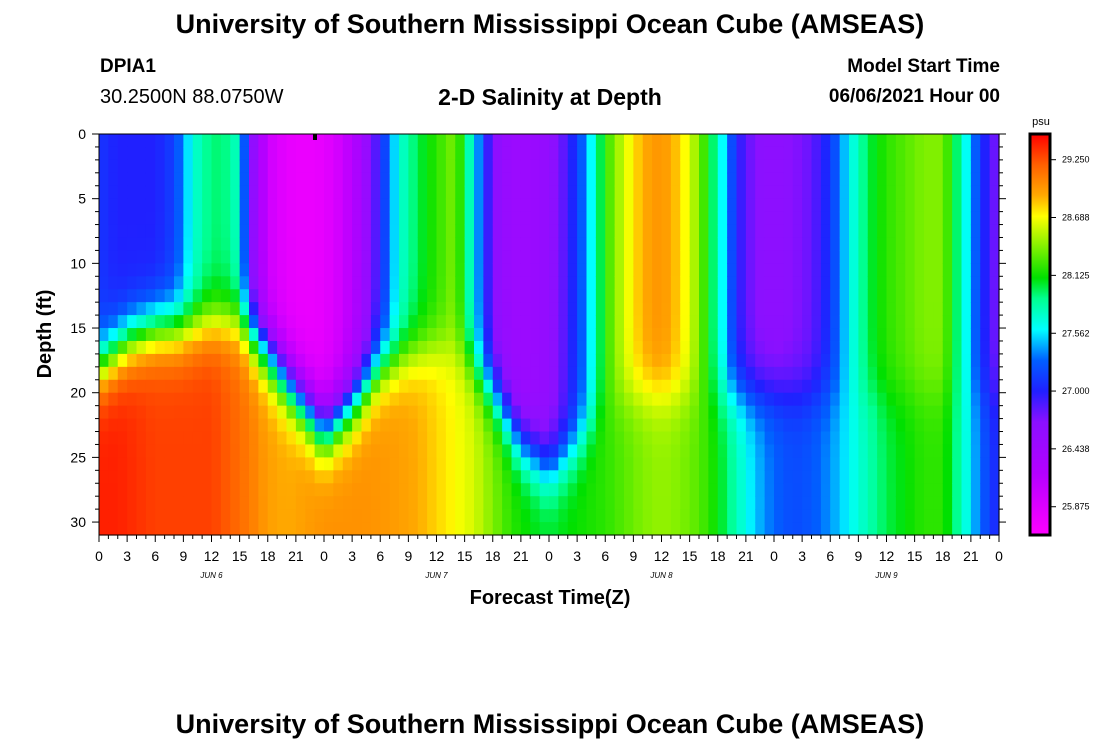 This screenshot has height=750, width=1100. Describe the element at coordinates (577, 556) in the screenshot. I see `x-tick-label: 3` at that location.